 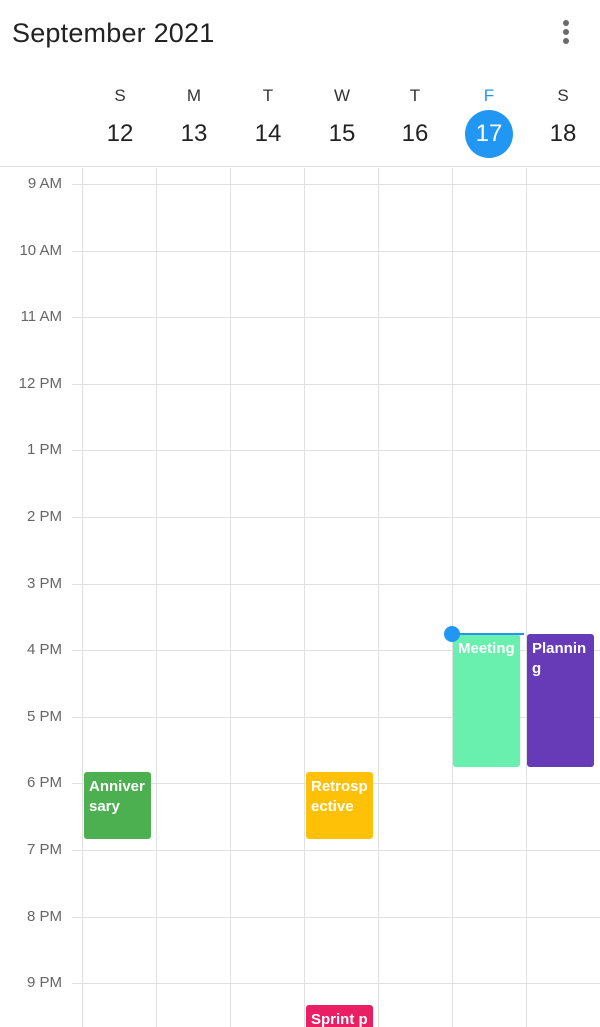 What do you see at coordinates (44, 649) in the screenshot?
I see `hour-label: 4 PM` at bounding box center [44, 649].